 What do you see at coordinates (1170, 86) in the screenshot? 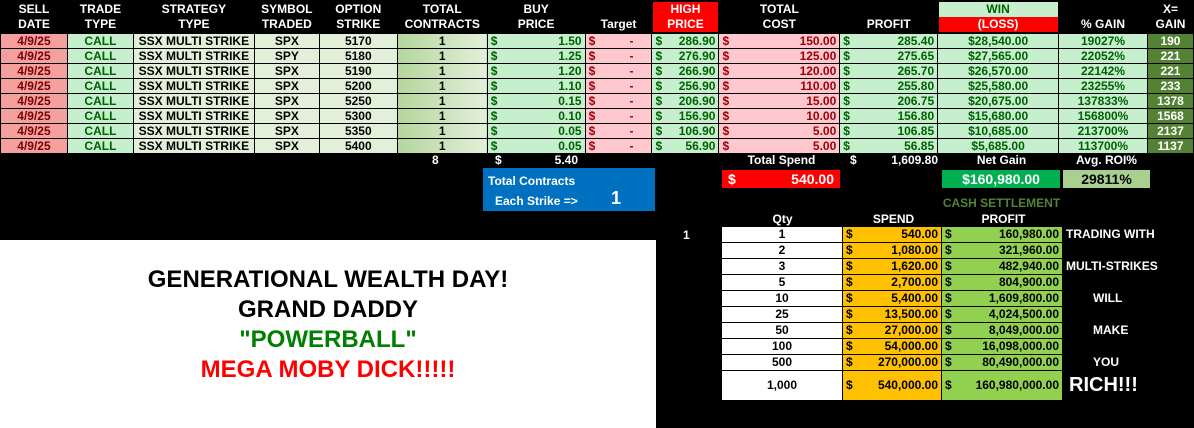
I see `x-gain-cell: 233` at bounding box center [1170, 86].